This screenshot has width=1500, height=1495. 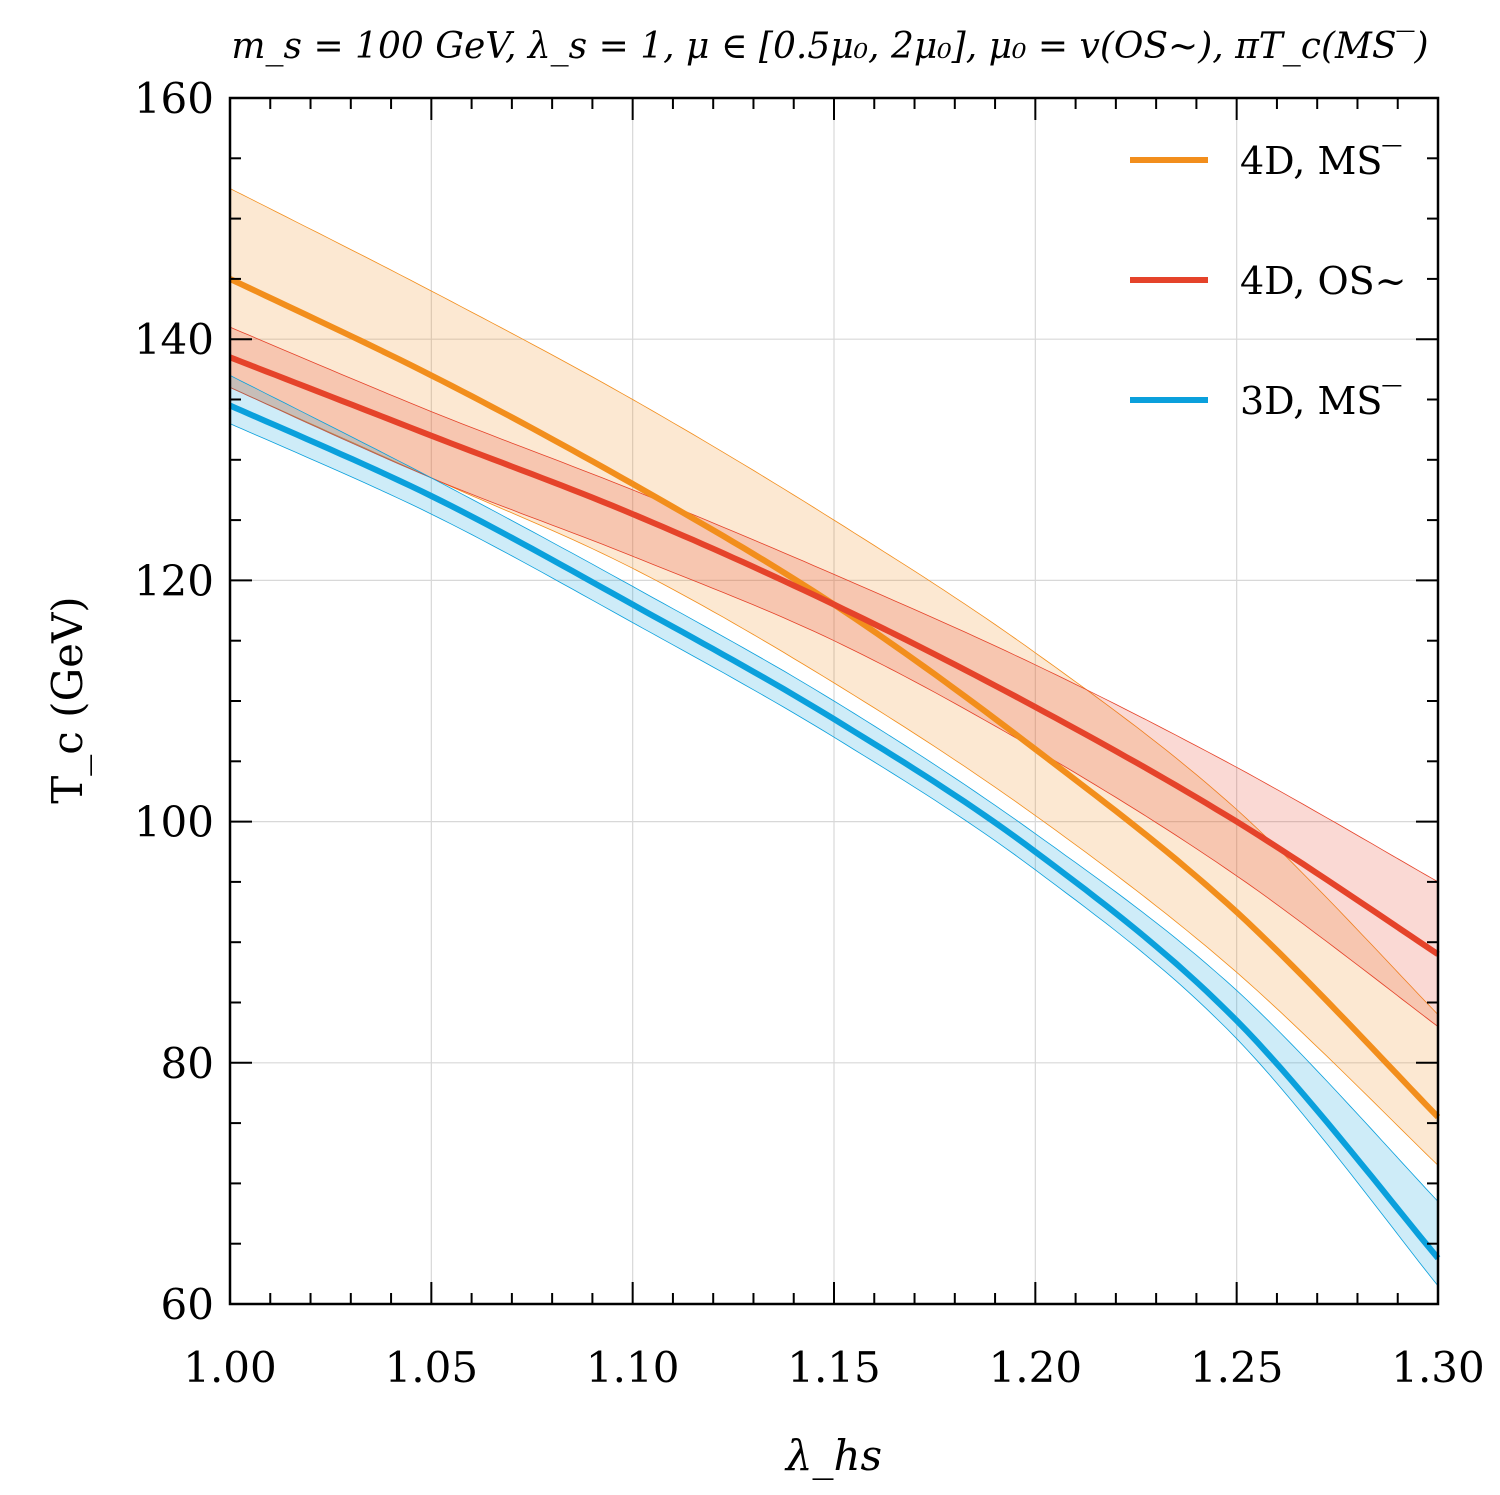 What do you see at coordinates (1320, 401) in the screenshot?
I see `legend-label: 3D, MS‾` at bounding box center [1320, 401].